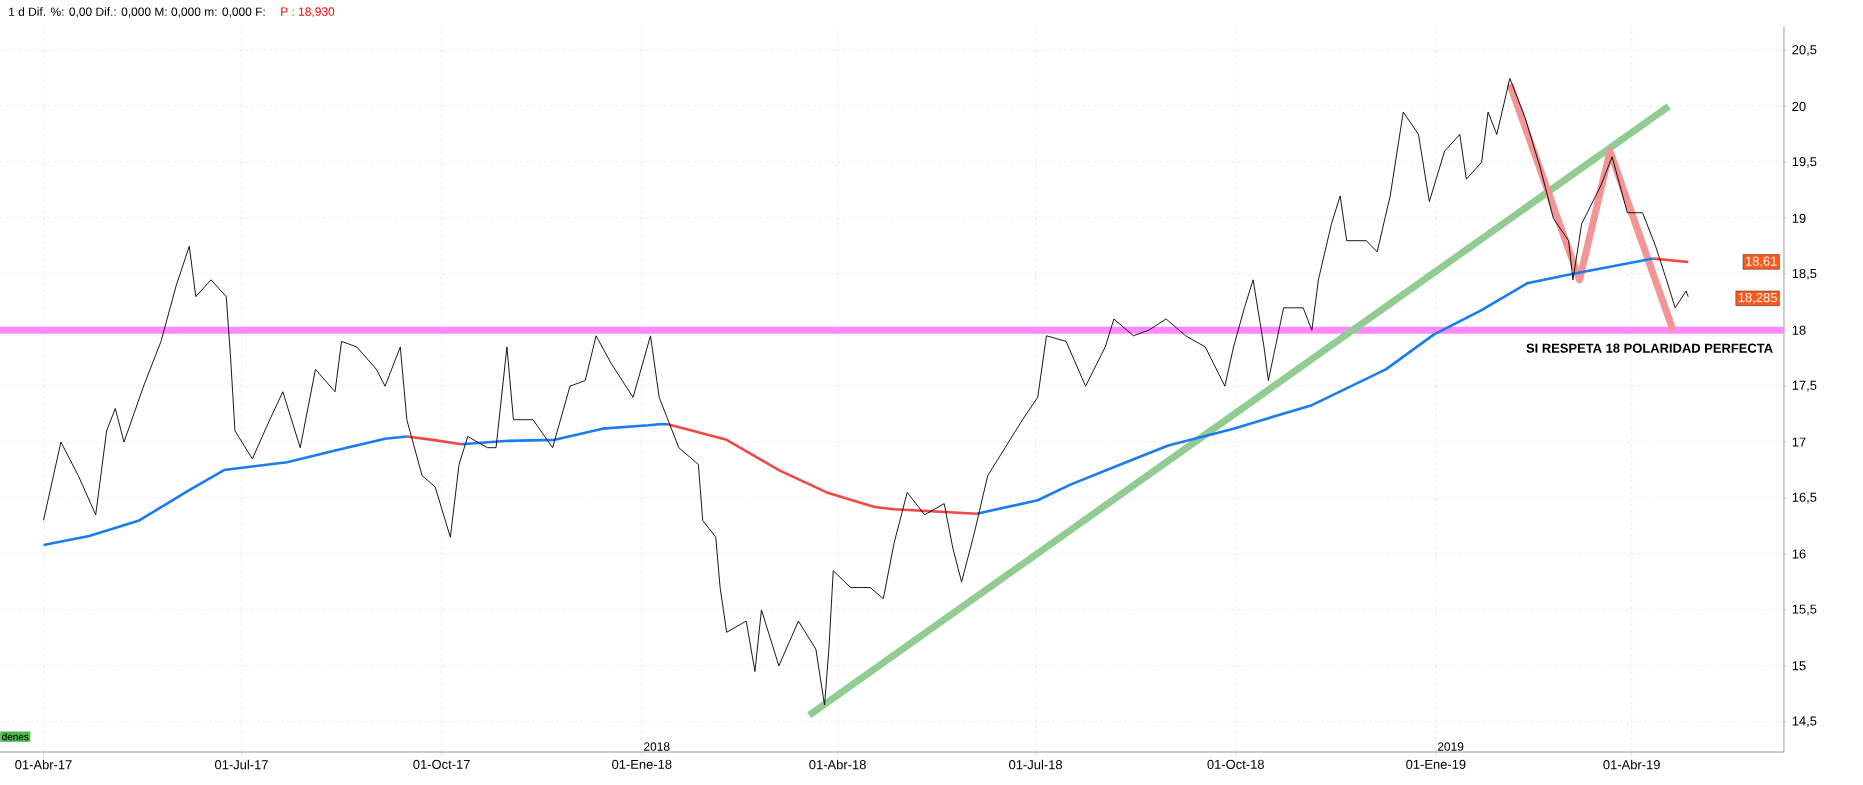  What do you see at coordinates (1804, 722) in the screenshot?
I see `y-tick-label: 14,5` at bounding box center [1804, 722].